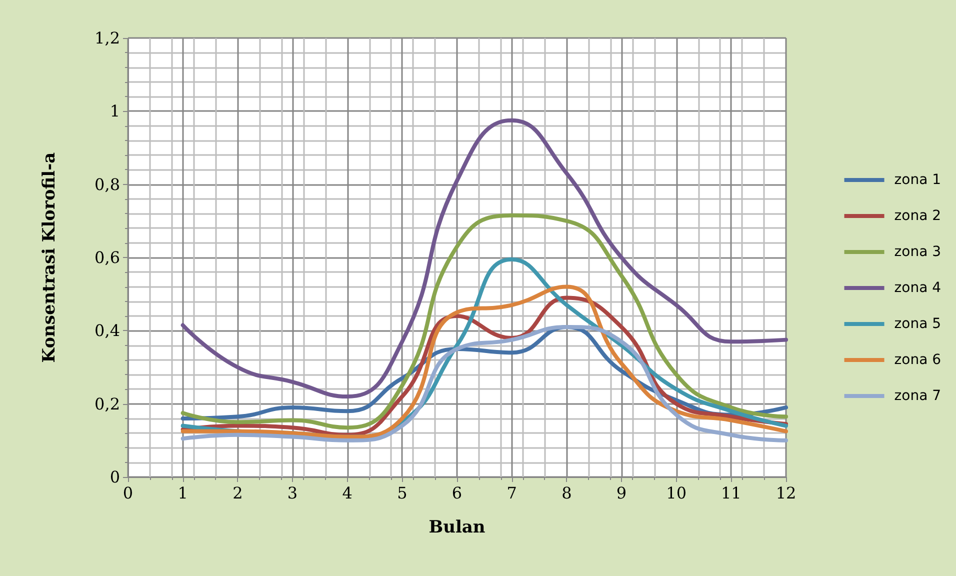  What do you see at coordinates (918, 216) in the screenshot?
I see `legend-label: zona 2` at bounding box center [918, 216].